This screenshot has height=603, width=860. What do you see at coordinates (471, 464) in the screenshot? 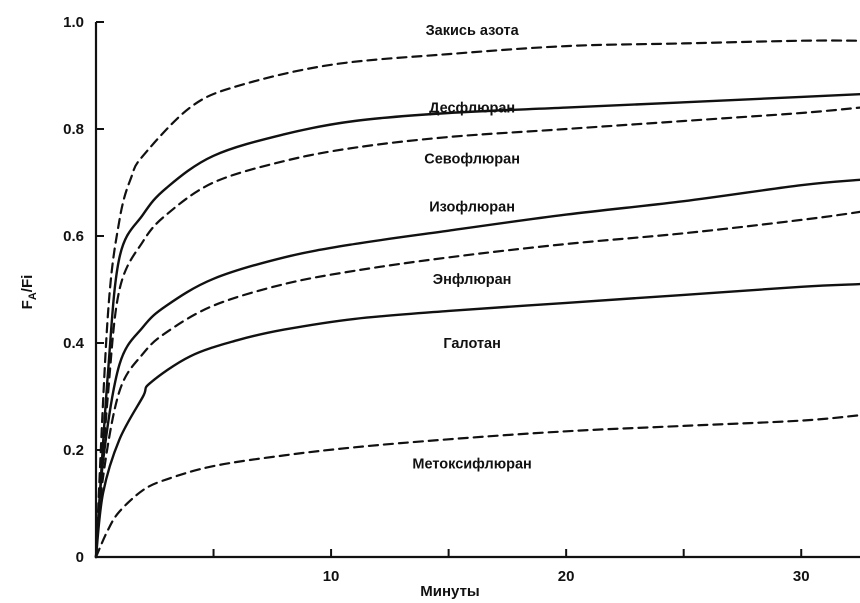
I see `series-label: Метоксифлюран` at bounding box center [471, 464].